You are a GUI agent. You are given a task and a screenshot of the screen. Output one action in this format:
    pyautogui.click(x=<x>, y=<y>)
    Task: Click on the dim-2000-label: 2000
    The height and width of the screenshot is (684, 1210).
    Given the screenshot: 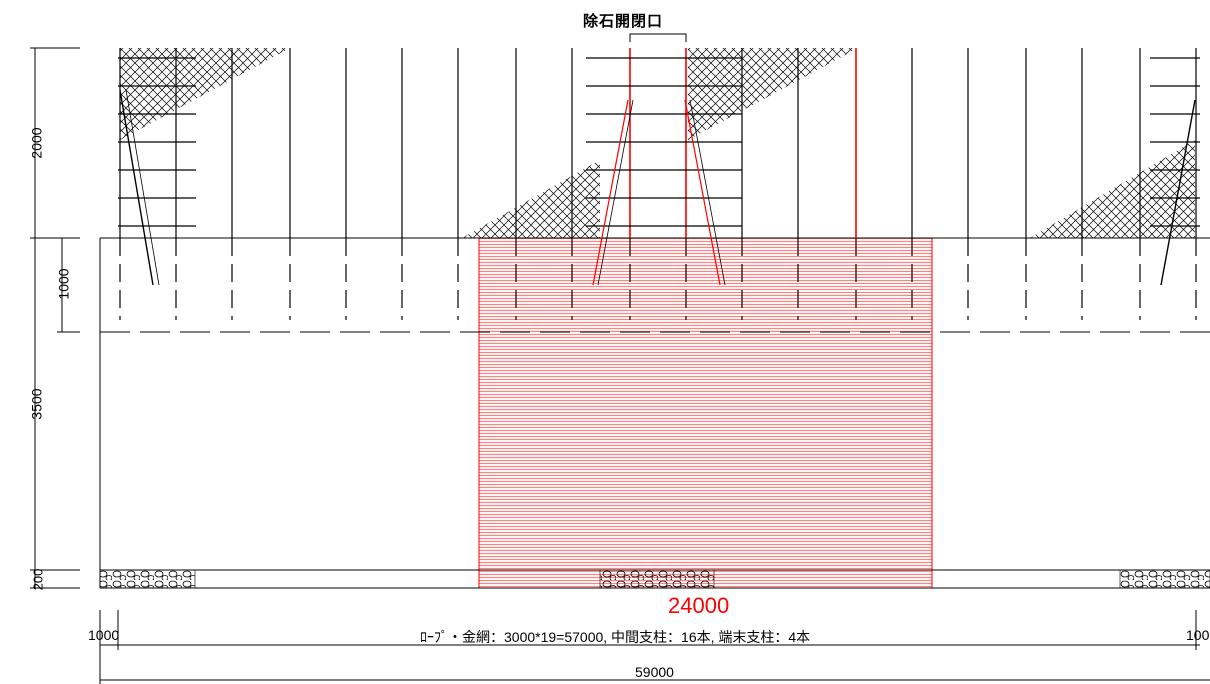 What is the action you would take?
    pyautogui.click(x=36, y=143)
    